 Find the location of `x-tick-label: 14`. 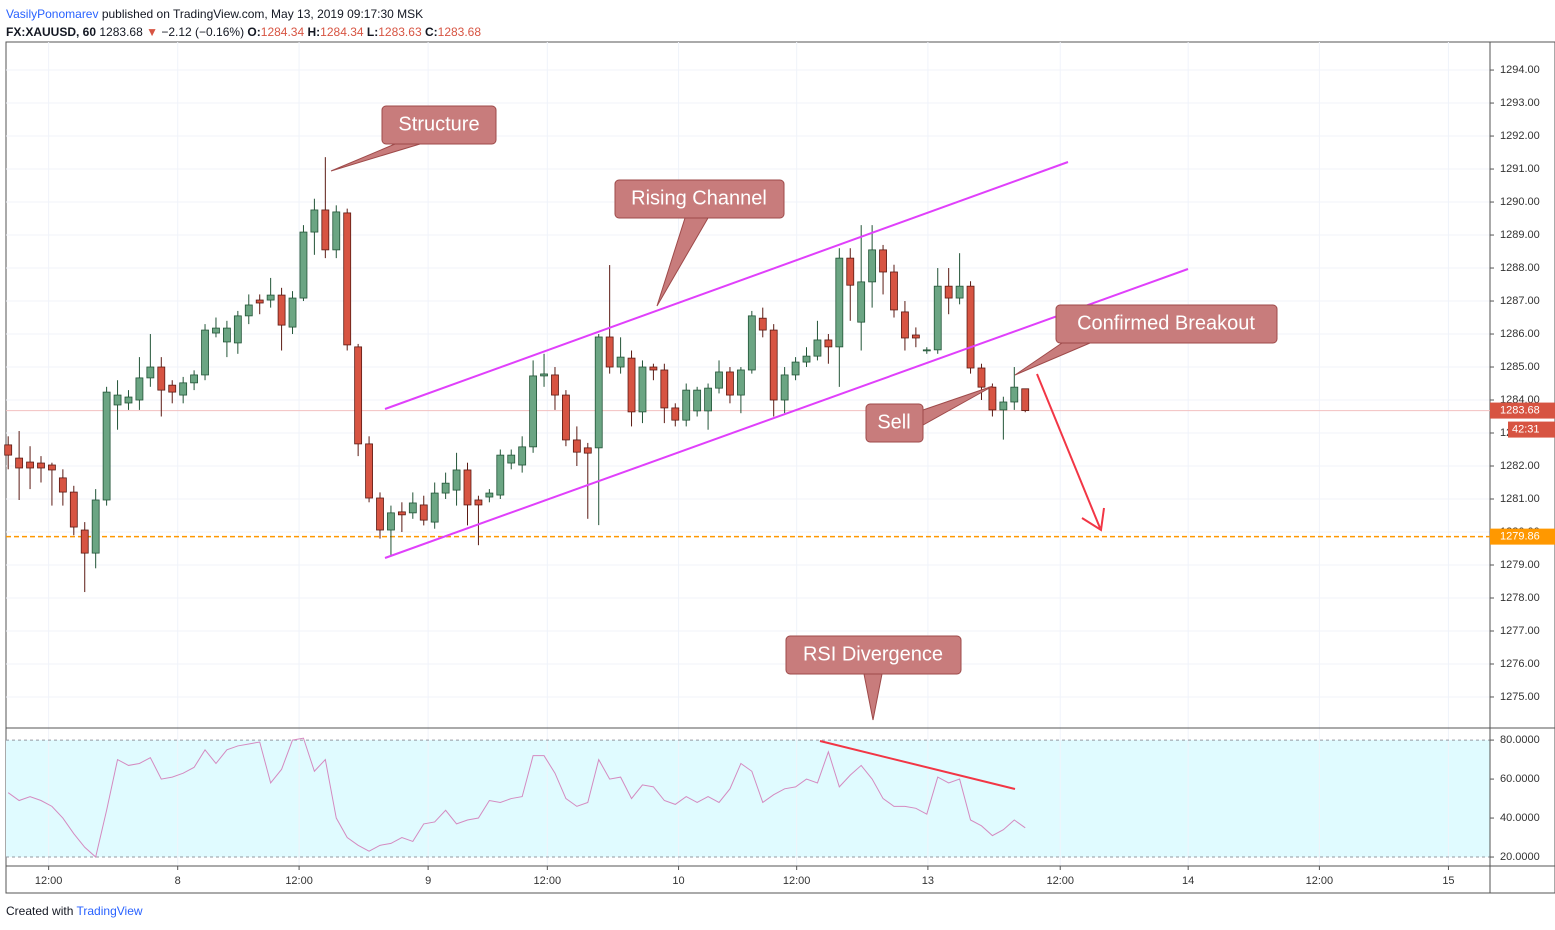

x-tick-label: 14 is located at coordinates (1188, 881).